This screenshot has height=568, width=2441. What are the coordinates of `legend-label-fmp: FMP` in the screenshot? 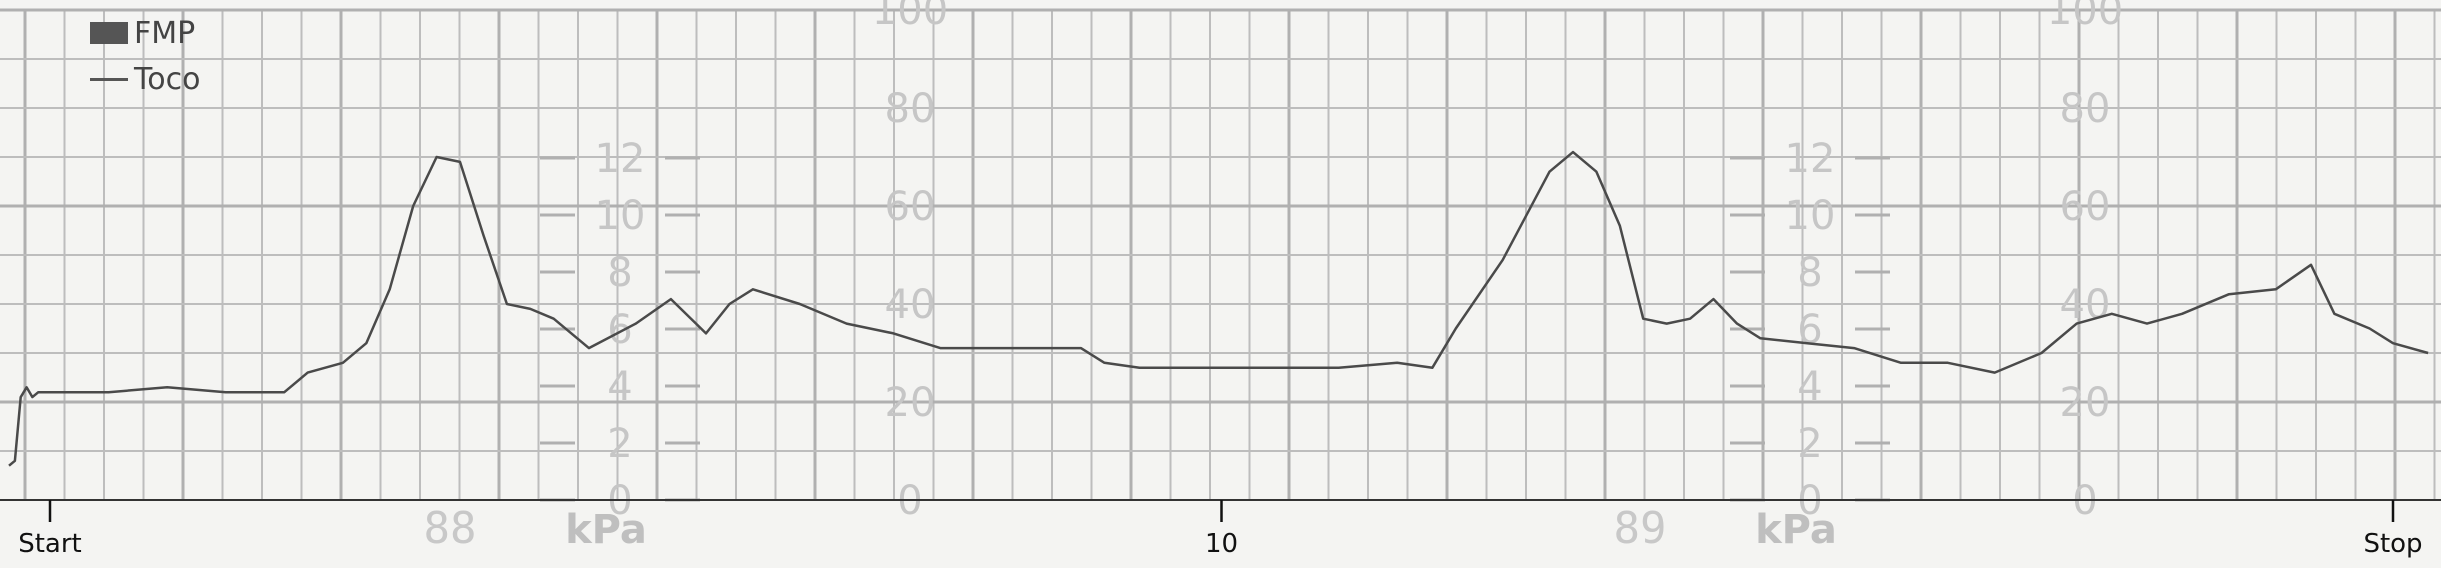 It's located at (165, 33).